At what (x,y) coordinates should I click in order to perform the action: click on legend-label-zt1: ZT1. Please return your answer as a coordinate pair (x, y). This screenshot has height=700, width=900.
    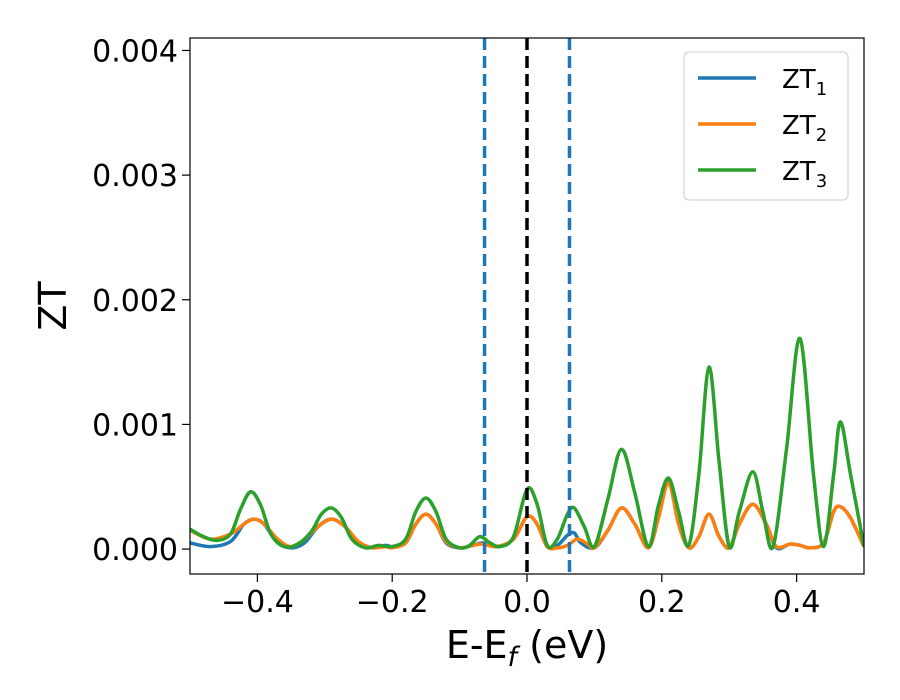
    Looking at the image, I should click on (804, 82).